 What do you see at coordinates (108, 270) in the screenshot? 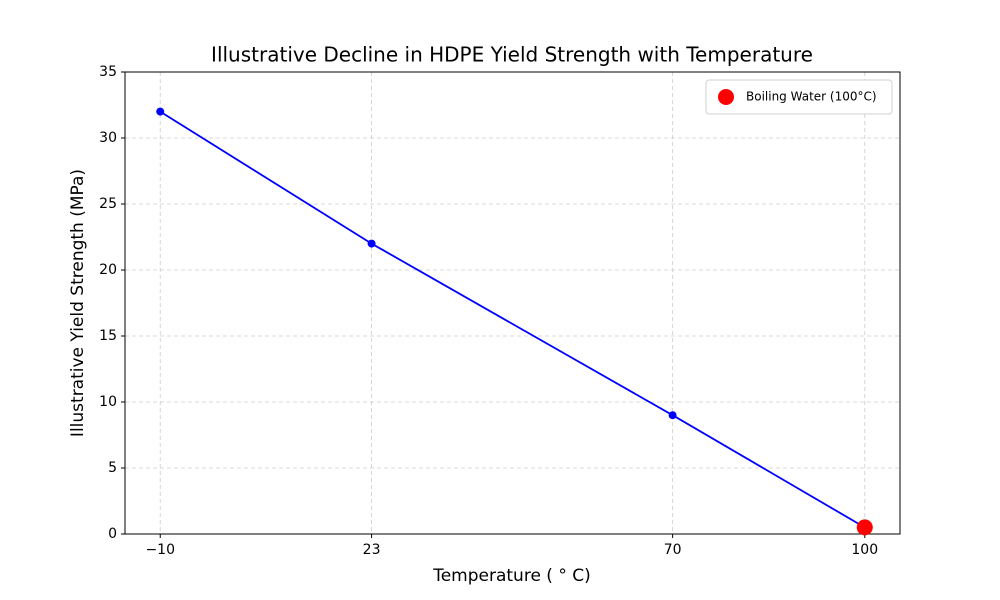
I see `y-tick-label: 20` at bounding box center [108, 270].